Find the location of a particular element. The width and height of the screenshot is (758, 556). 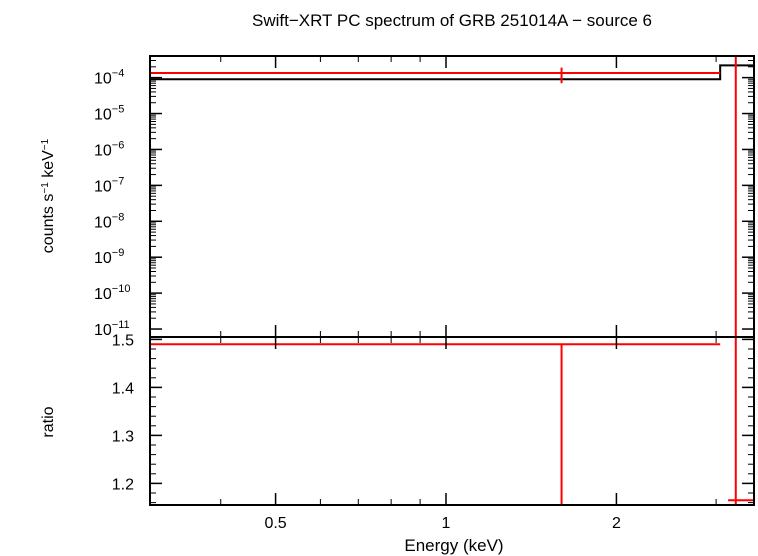

y-label-exp-1: −1 is located at coordinates (45, 188).